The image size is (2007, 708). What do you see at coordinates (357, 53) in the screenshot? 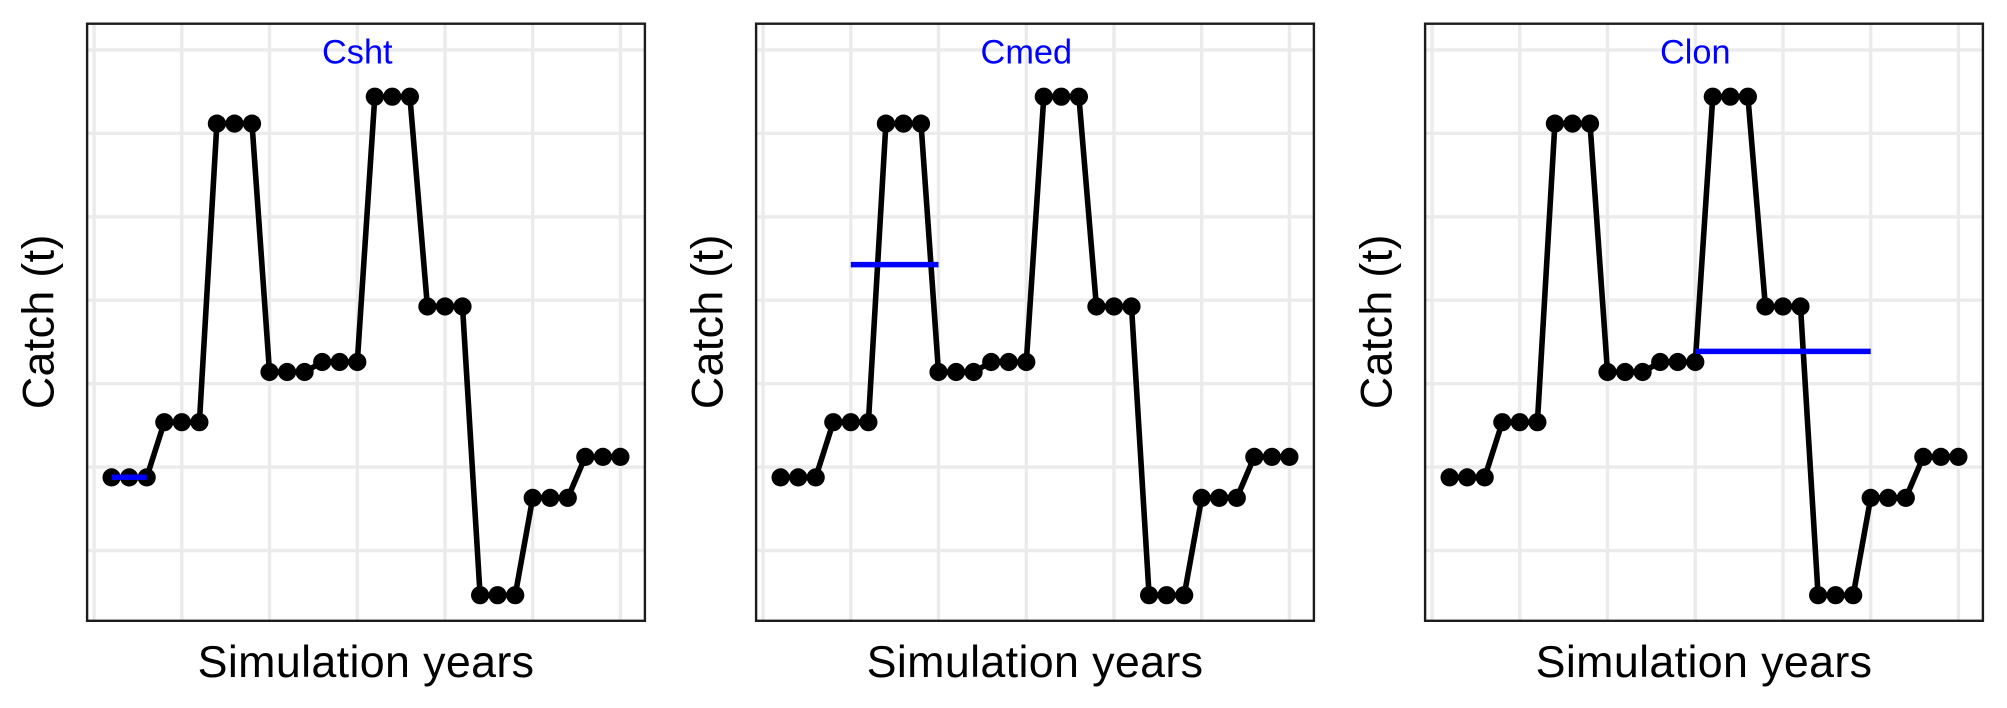
I see `svg-text: Csht` at bounding box center [357, 53].